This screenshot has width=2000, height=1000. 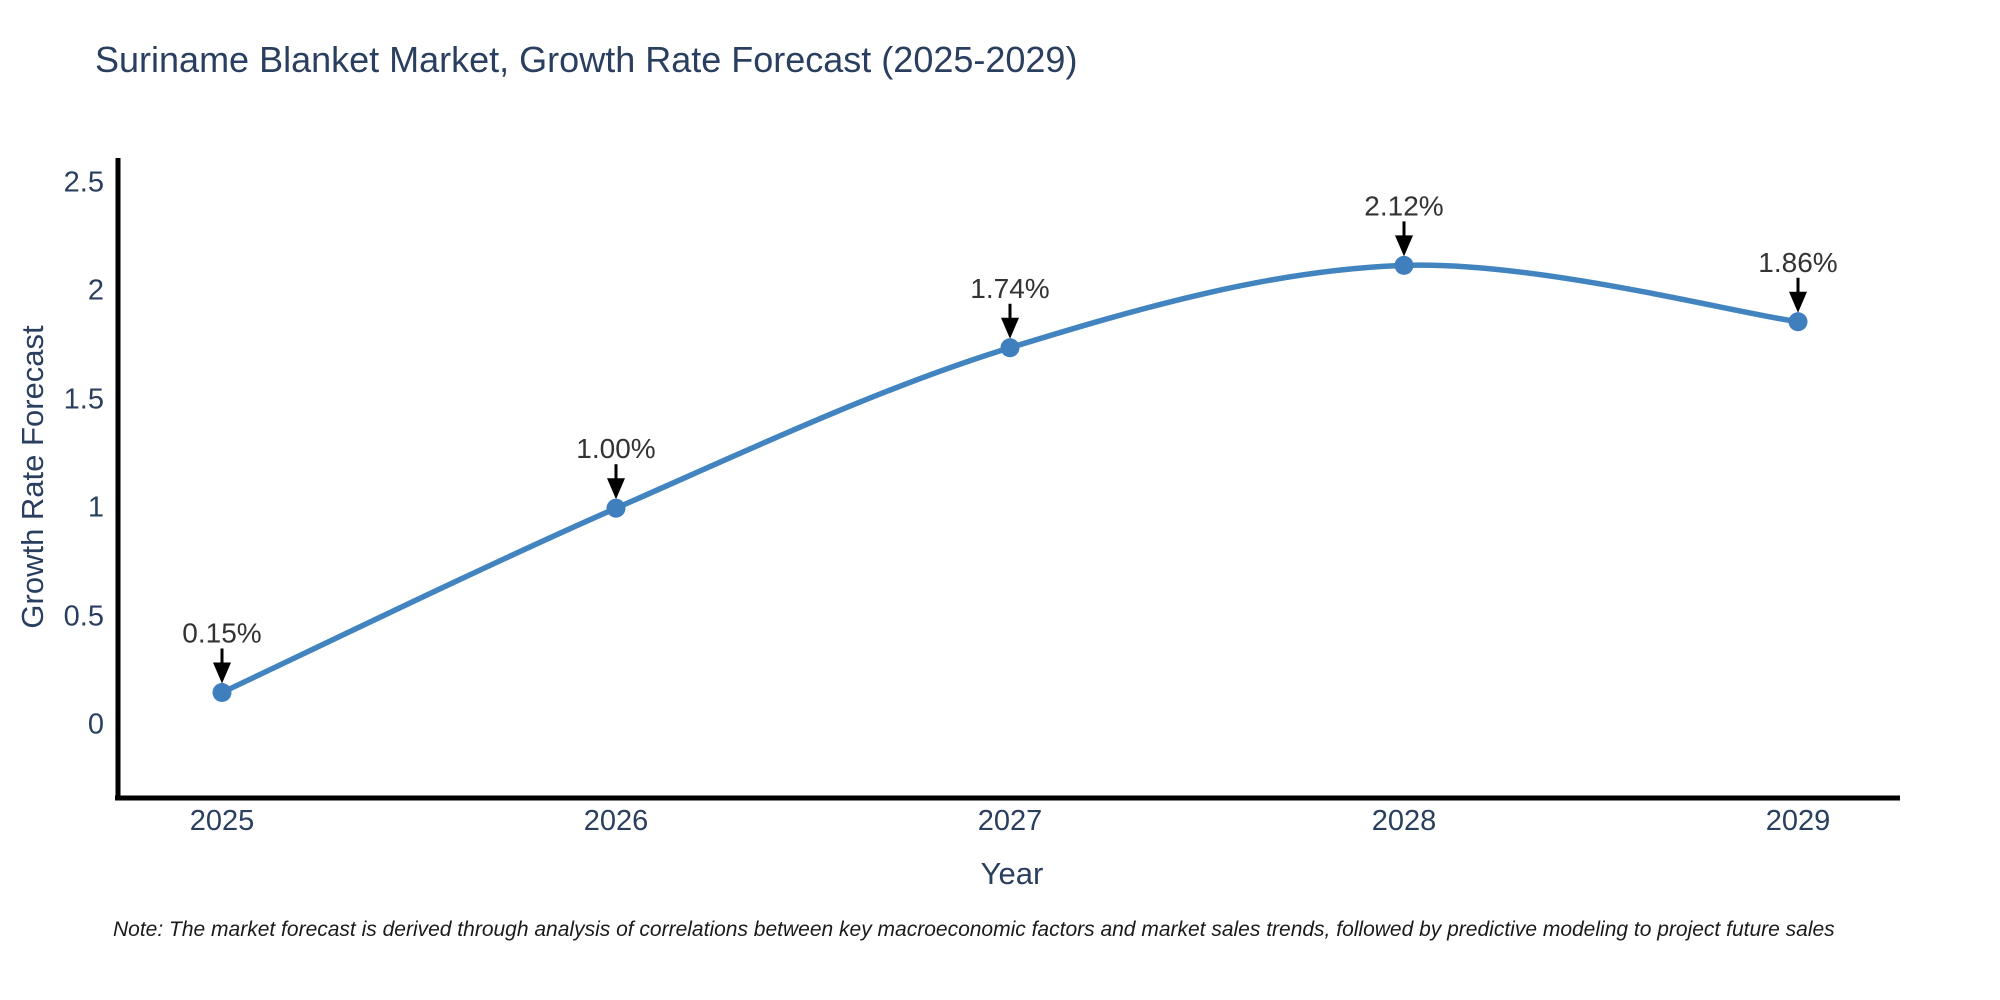 What do you see at coordinates (1403, 205) in the screenshot?
I see `data-point-label: 2.12%` at bounding box center [1403, 205].